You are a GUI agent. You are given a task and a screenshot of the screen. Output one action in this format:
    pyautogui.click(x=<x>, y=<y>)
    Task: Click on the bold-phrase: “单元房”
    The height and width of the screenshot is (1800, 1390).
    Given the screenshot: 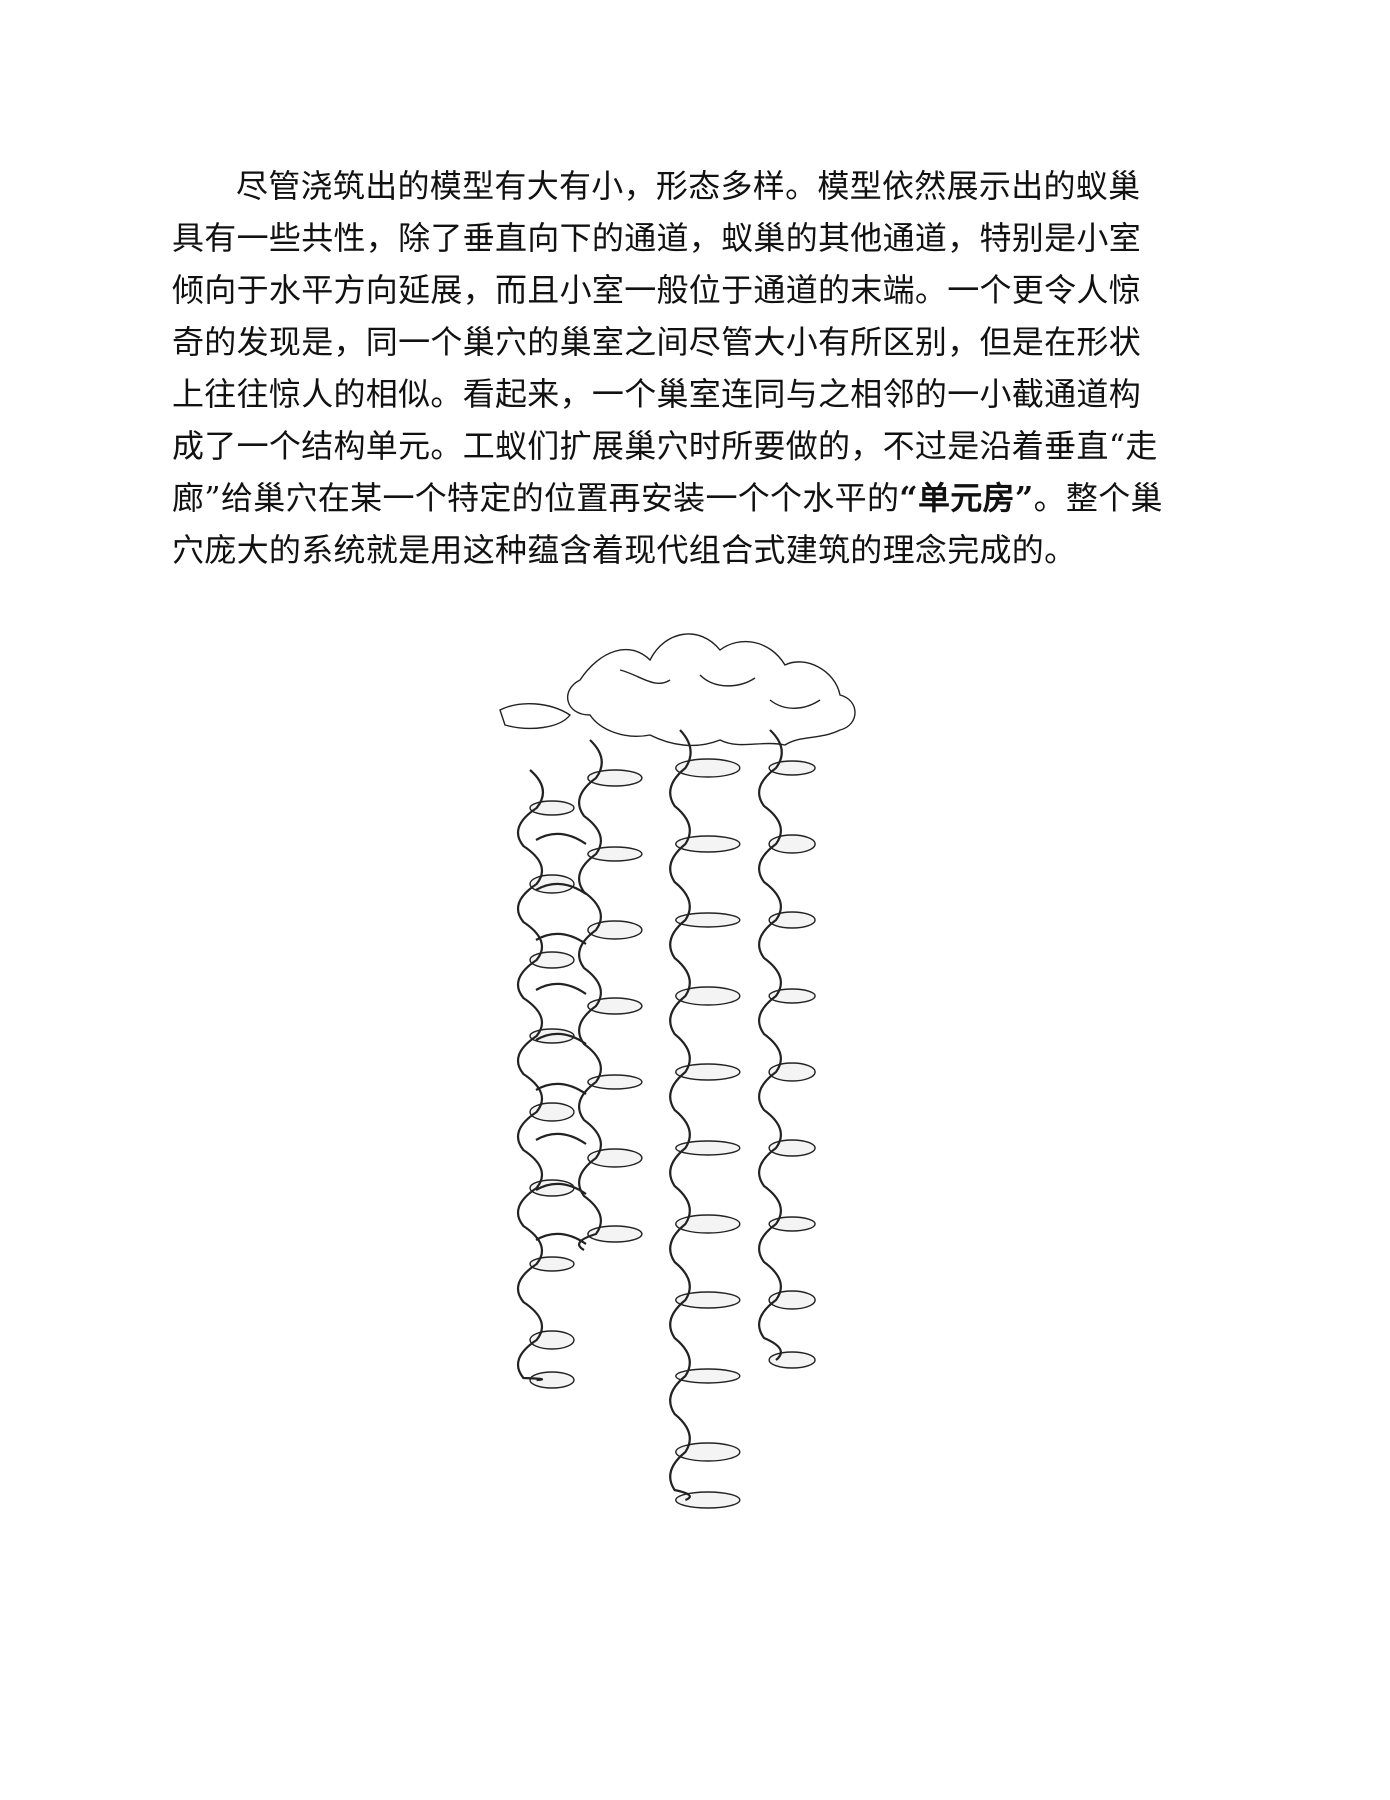 What is the action you would take?
    pyautogui.click(x=966, y=498)
    